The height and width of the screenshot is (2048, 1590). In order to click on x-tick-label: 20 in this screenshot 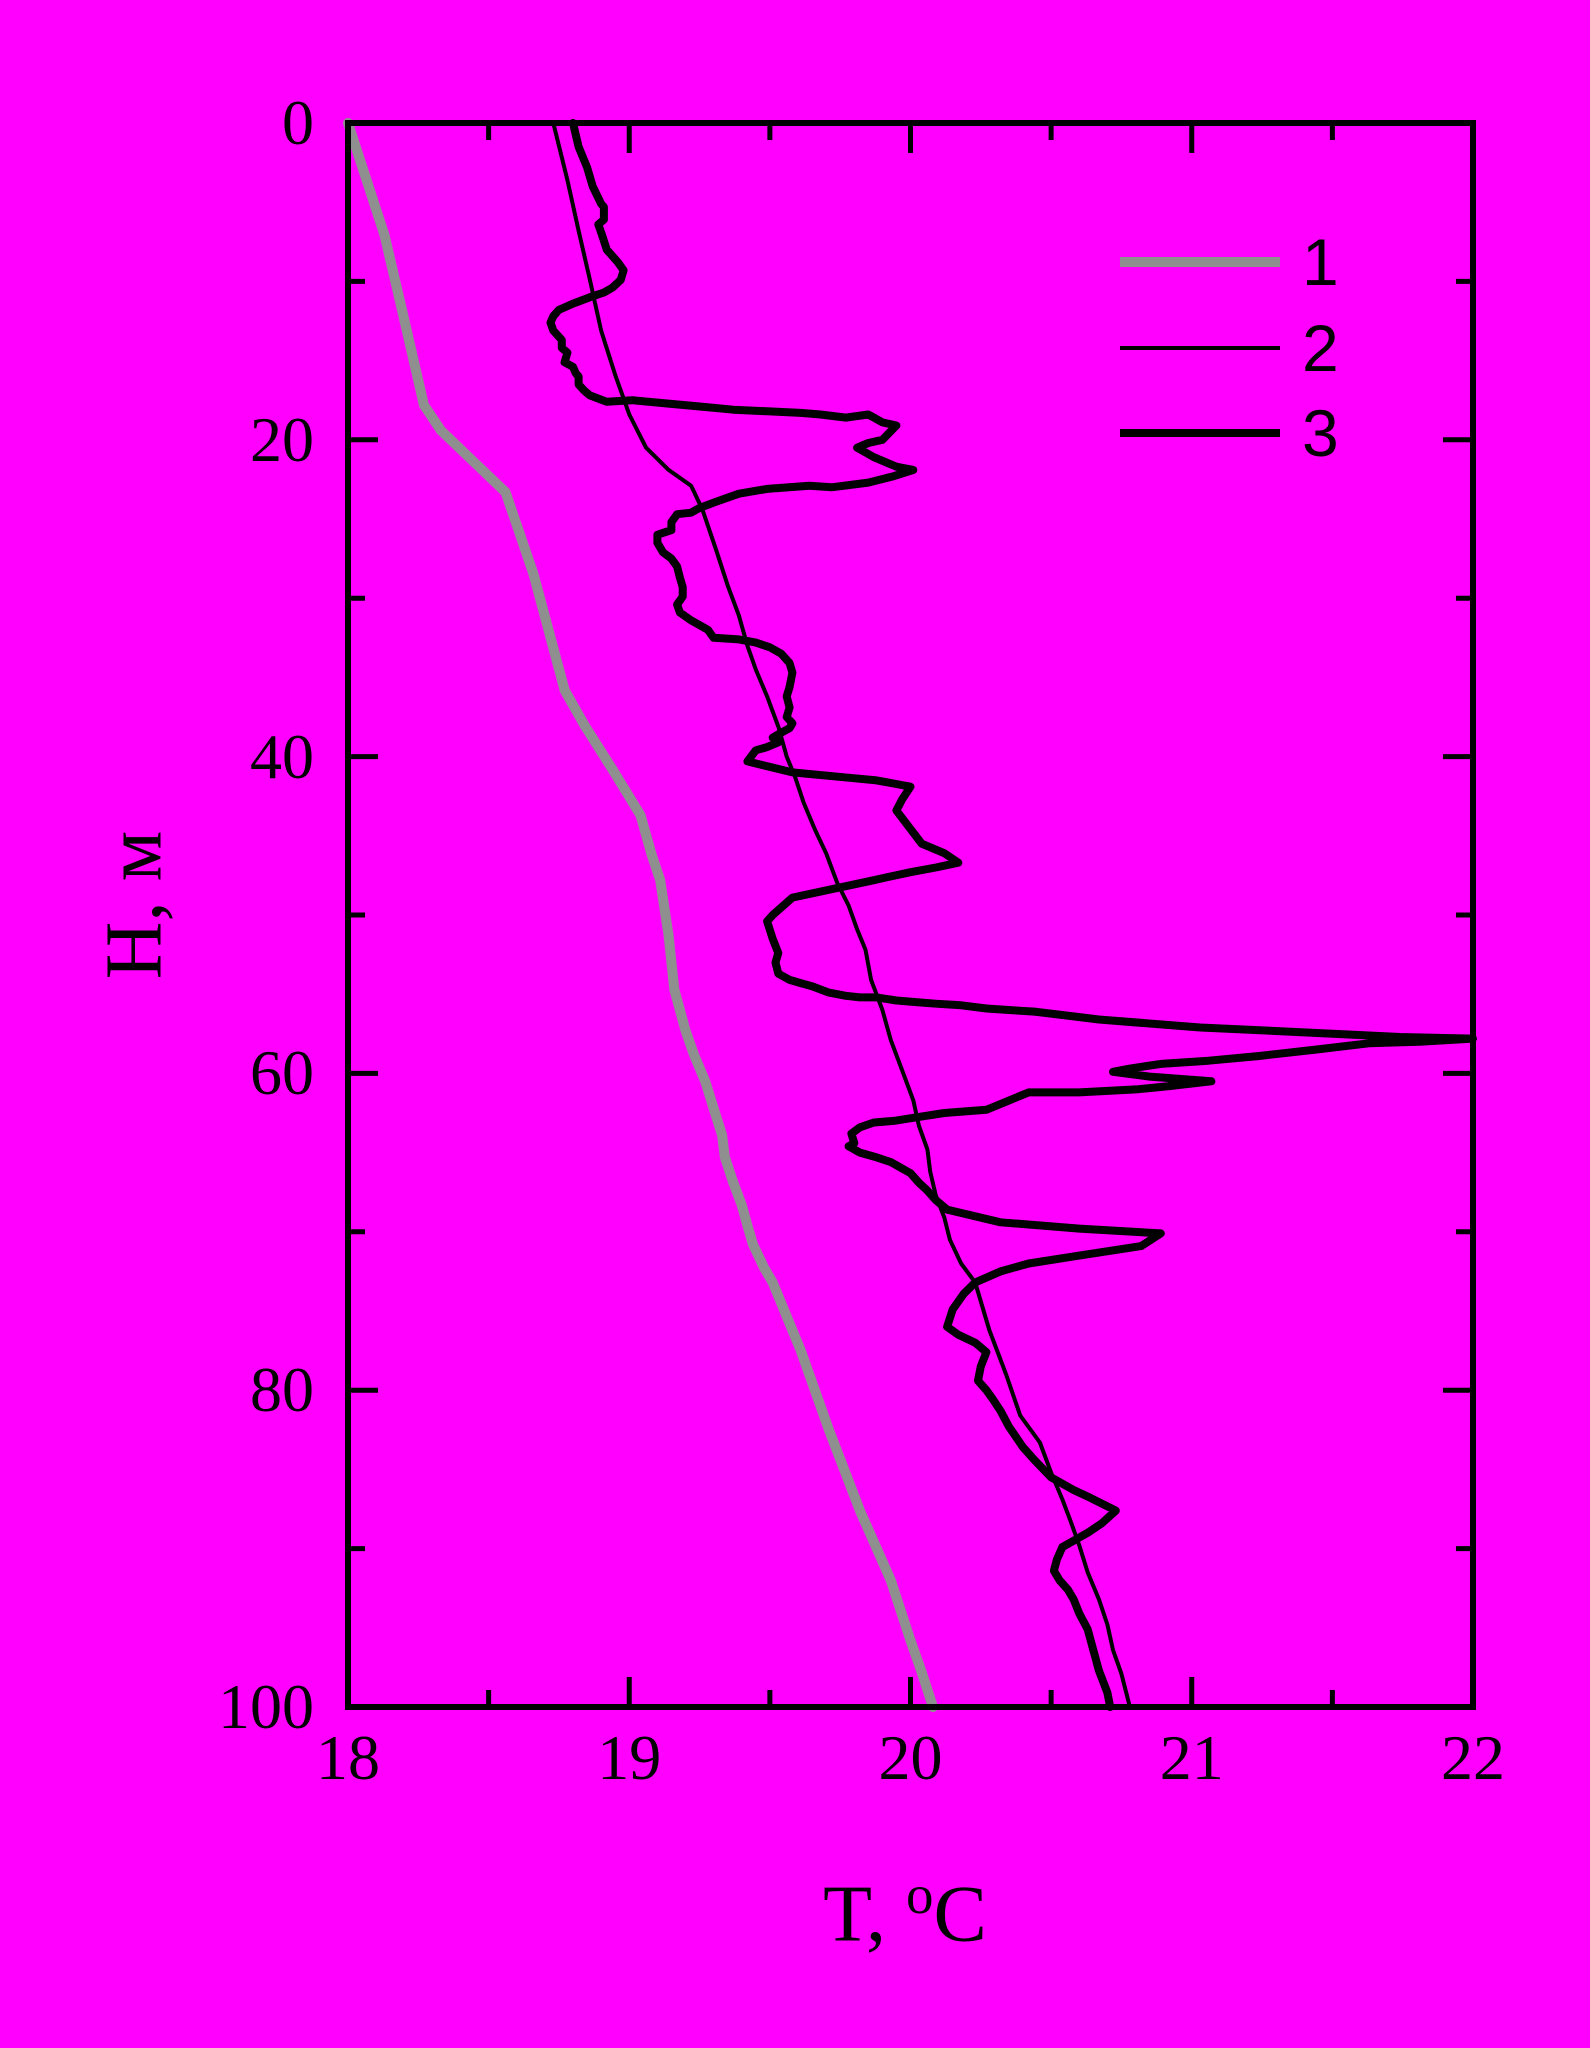, I will do `click(910, 1757)`.